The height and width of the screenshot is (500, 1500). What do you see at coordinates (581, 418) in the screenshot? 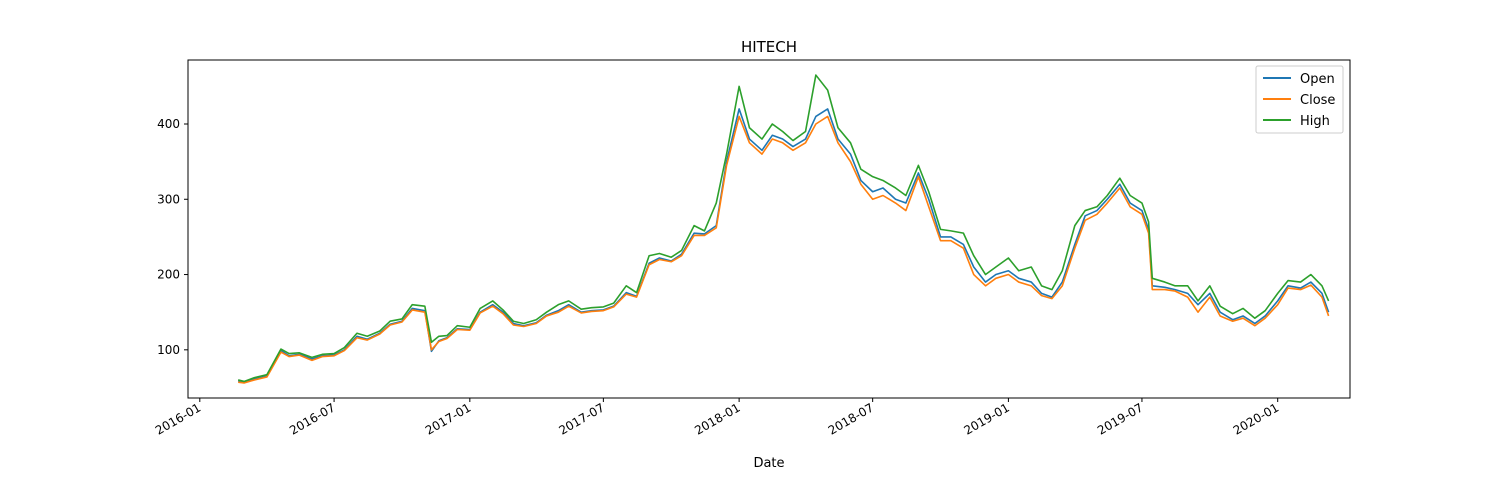
I see `x-tick-label: 2017-07` at bounding box center [581, 418].